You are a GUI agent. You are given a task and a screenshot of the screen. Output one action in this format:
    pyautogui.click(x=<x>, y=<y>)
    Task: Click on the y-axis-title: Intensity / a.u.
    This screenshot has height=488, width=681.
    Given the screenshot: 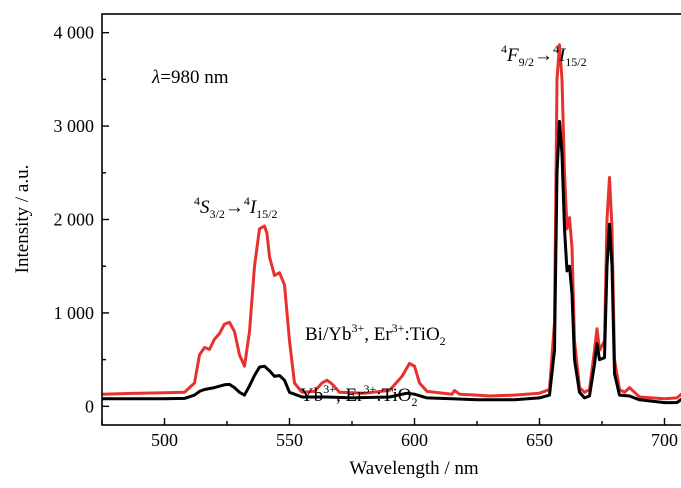 What is the action you would take?
    pyautogui.click(x=22, y=219)
    